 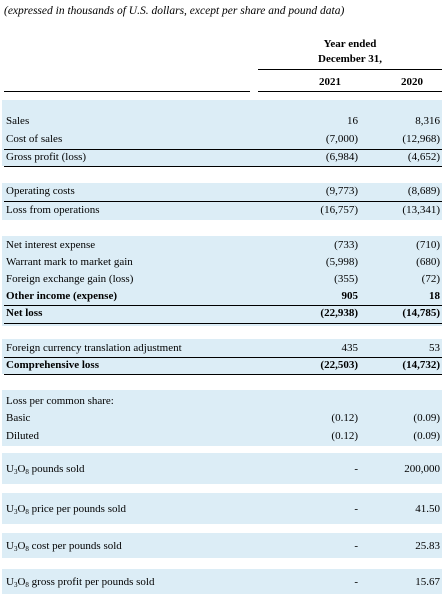 I want to click on row-label: Foreign currency translation adjustment, so click(x=94, y=348).